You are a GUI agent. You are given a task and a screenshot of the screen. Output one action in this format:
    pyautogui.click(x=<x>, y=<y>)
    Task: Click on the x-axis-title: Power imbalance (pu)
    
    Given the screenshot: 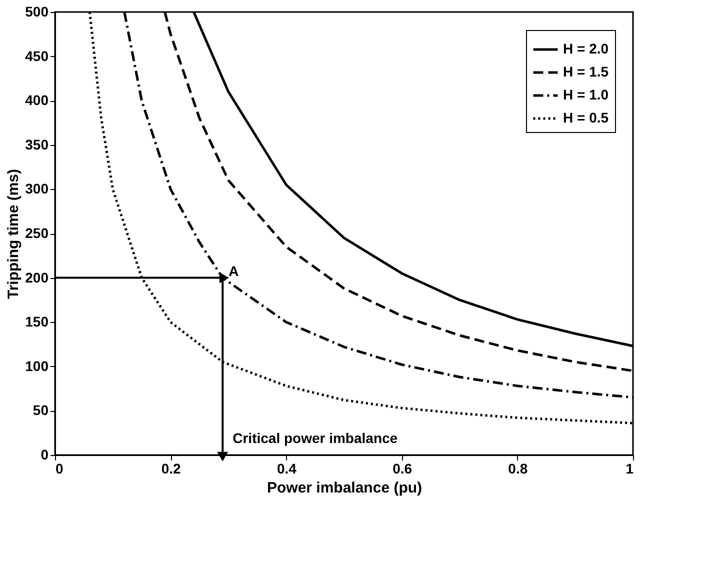 What is the action you would take?
    pyautogui.click(x=344, y=488)
    